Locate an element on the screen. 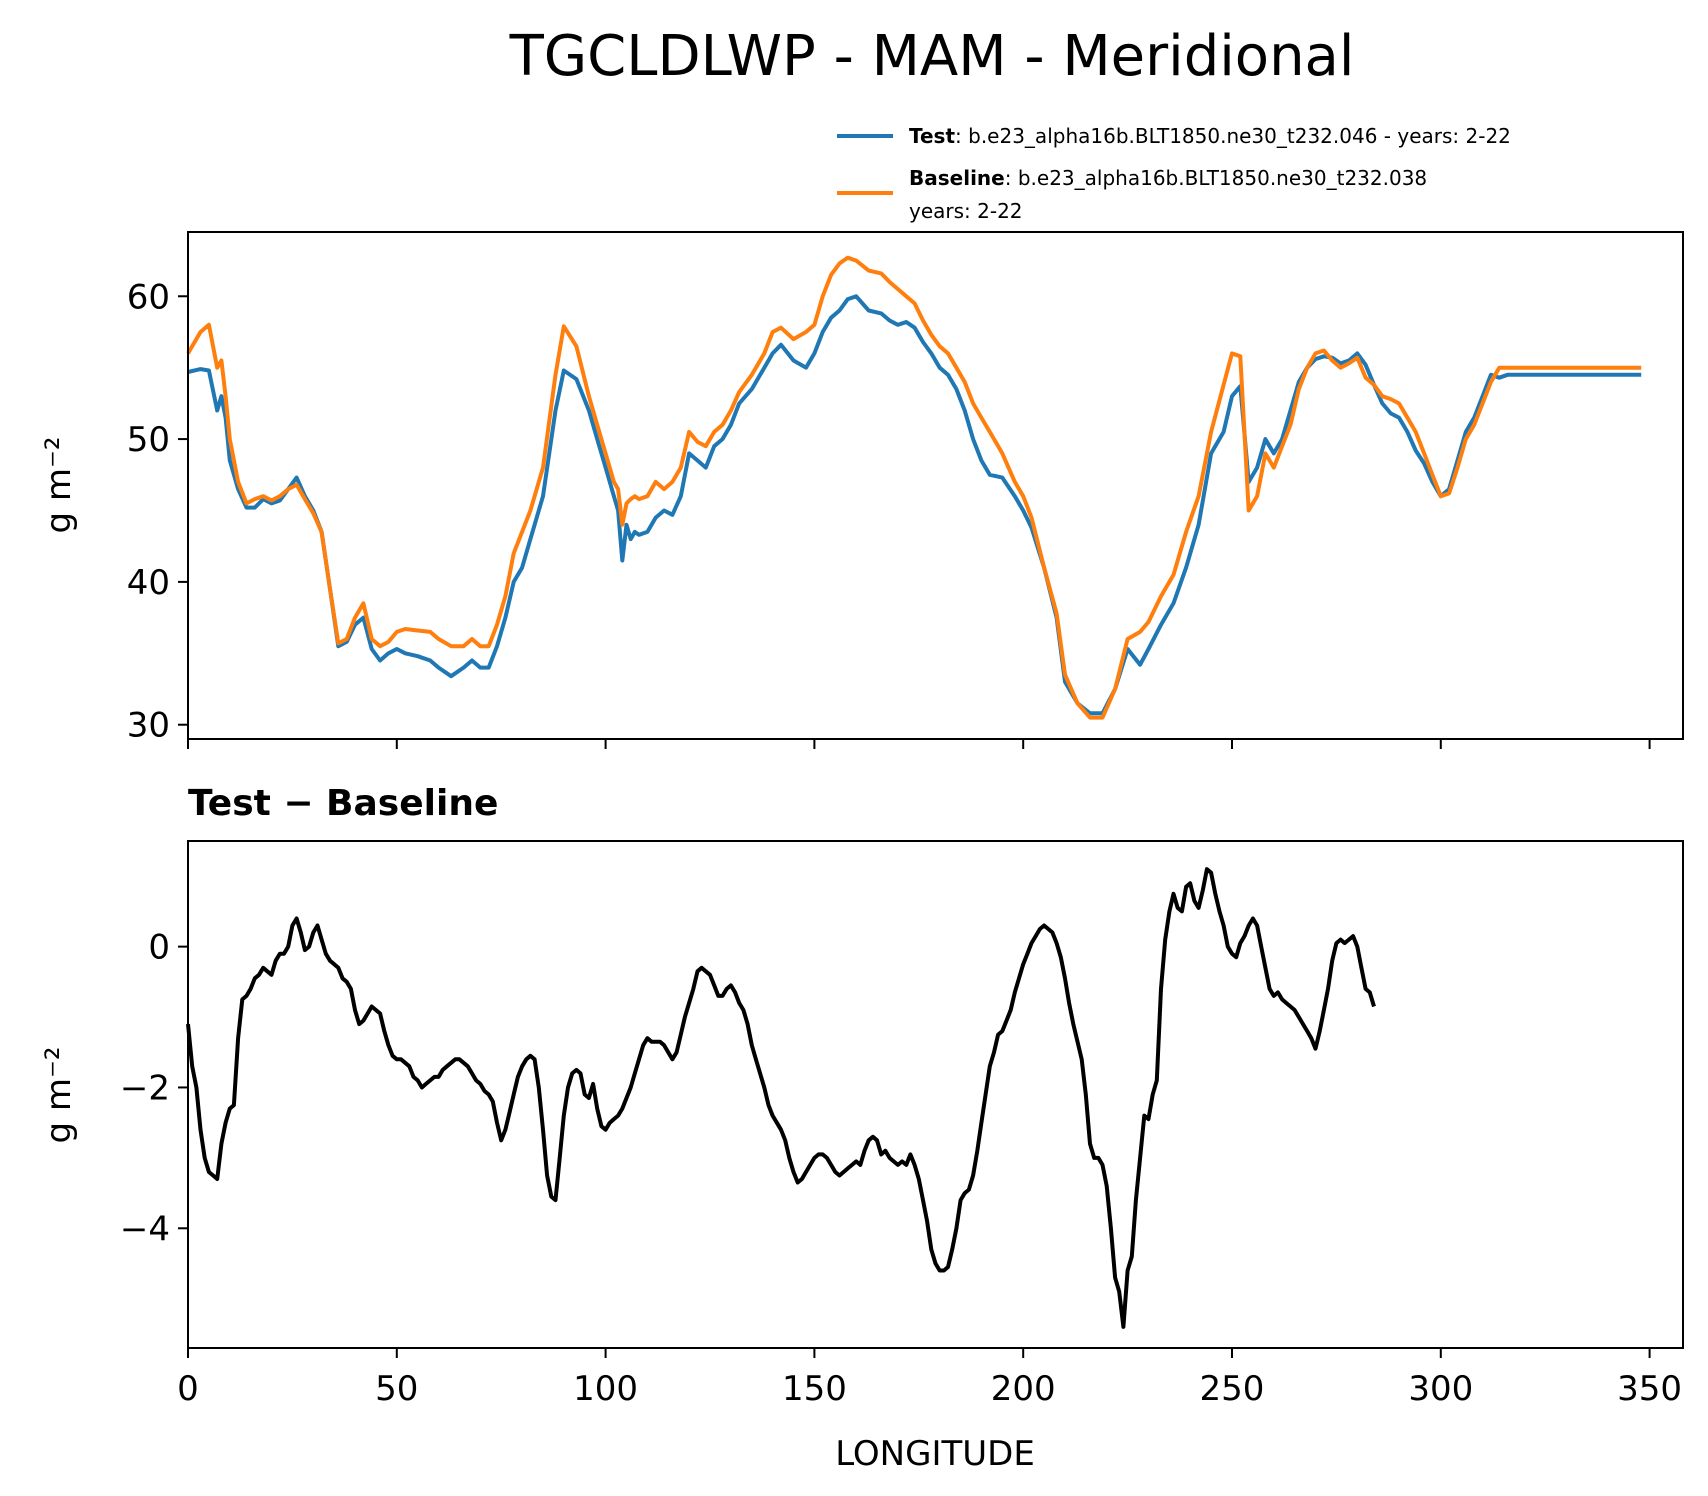 The height and width of the screenshot is (1496, 1708). x-tick-label: 350 is located at coordinates (1649, 1389).